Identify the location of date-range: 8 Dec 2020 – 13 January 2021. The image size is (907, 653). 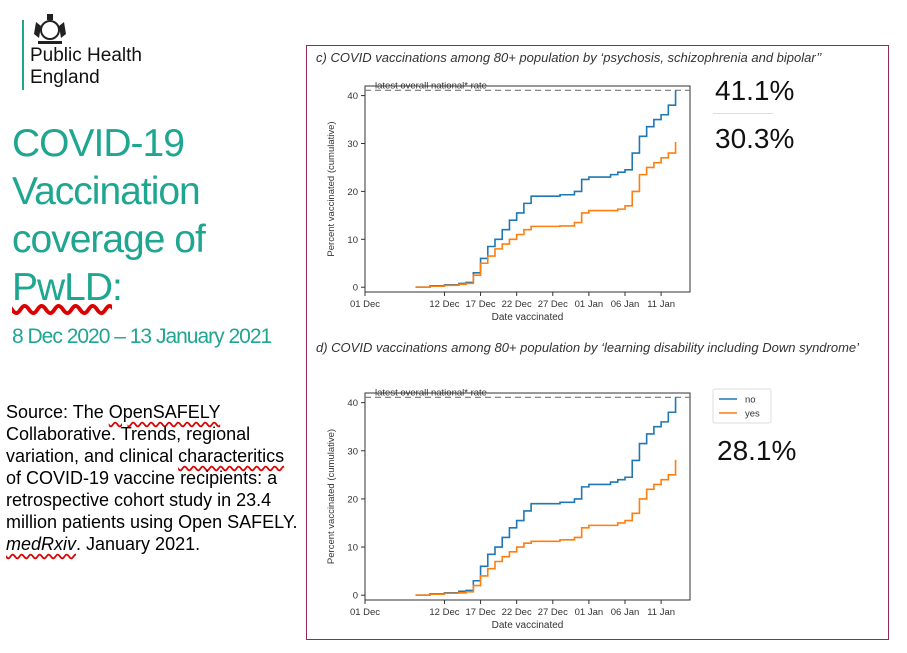
(142, 336).